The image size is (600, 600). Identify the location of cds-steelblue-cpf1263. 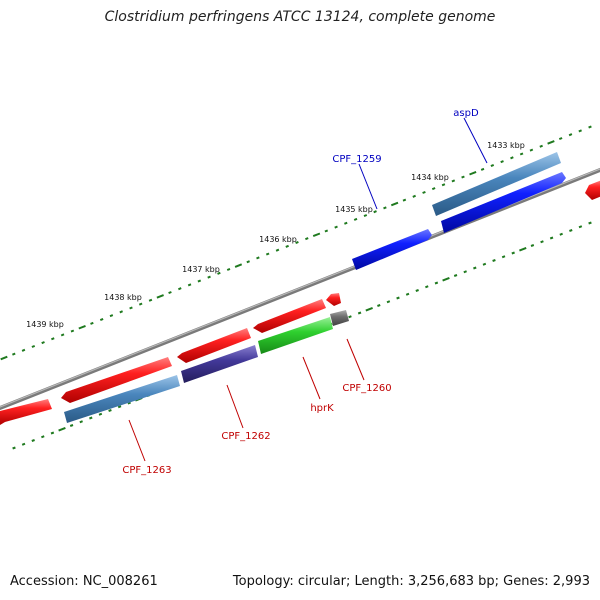
(122, 399).